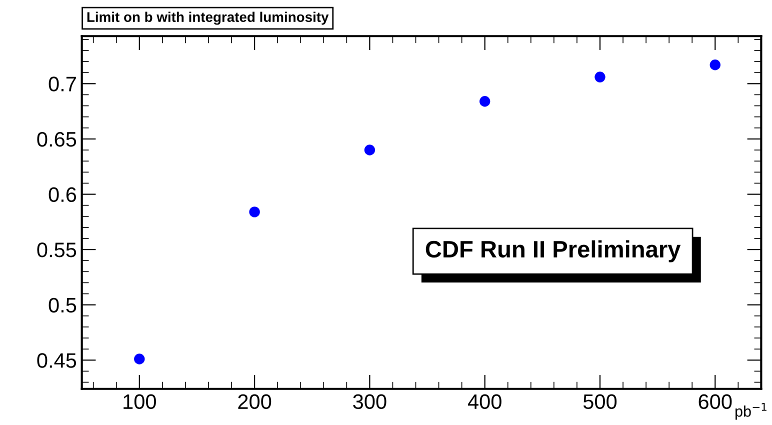 This screenshot has width=772, height=425. I want to click on x-tick-label: 500, so click(600, 402).